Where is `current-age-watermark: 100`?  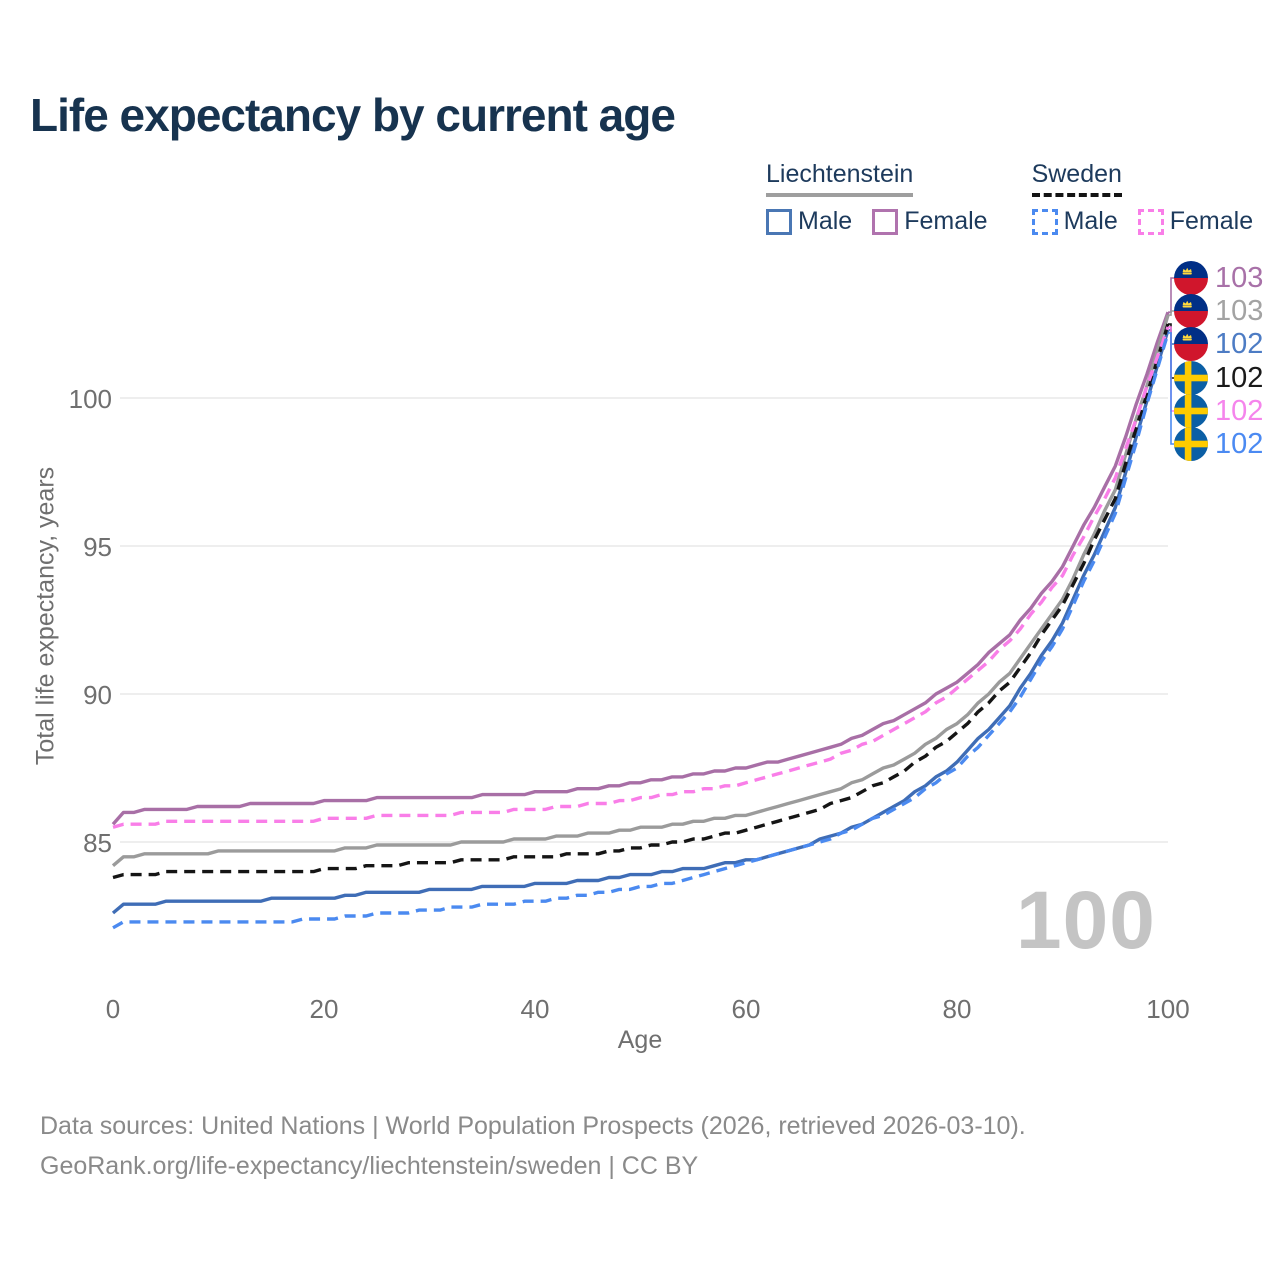
current-age-watermark: 100 is located at coordinates (1086, 920).